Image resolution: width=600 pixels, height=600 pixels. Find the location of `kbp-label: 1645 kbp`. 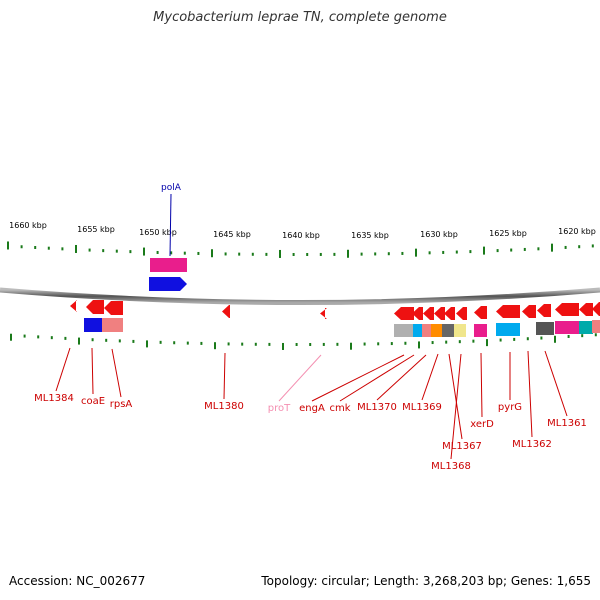

kbp-label: 1645 kbp is located at coordinates (232, 234).